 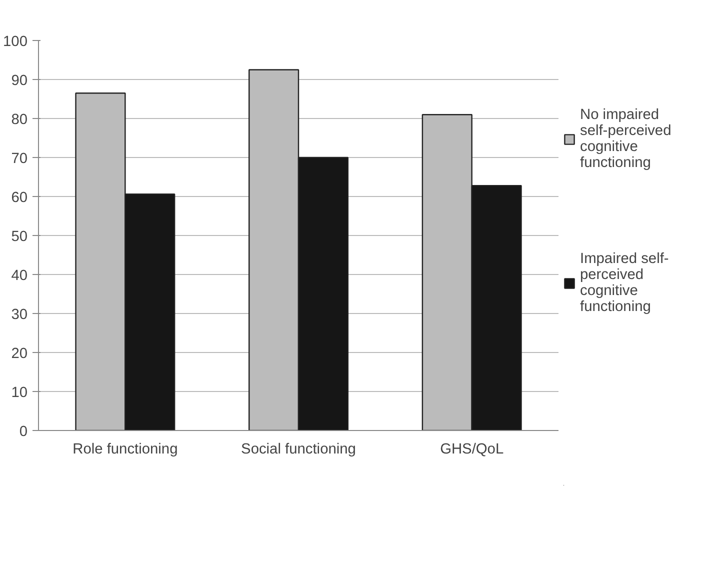 I want to click on y-tick-label: 0, so click(x=23, y=432).